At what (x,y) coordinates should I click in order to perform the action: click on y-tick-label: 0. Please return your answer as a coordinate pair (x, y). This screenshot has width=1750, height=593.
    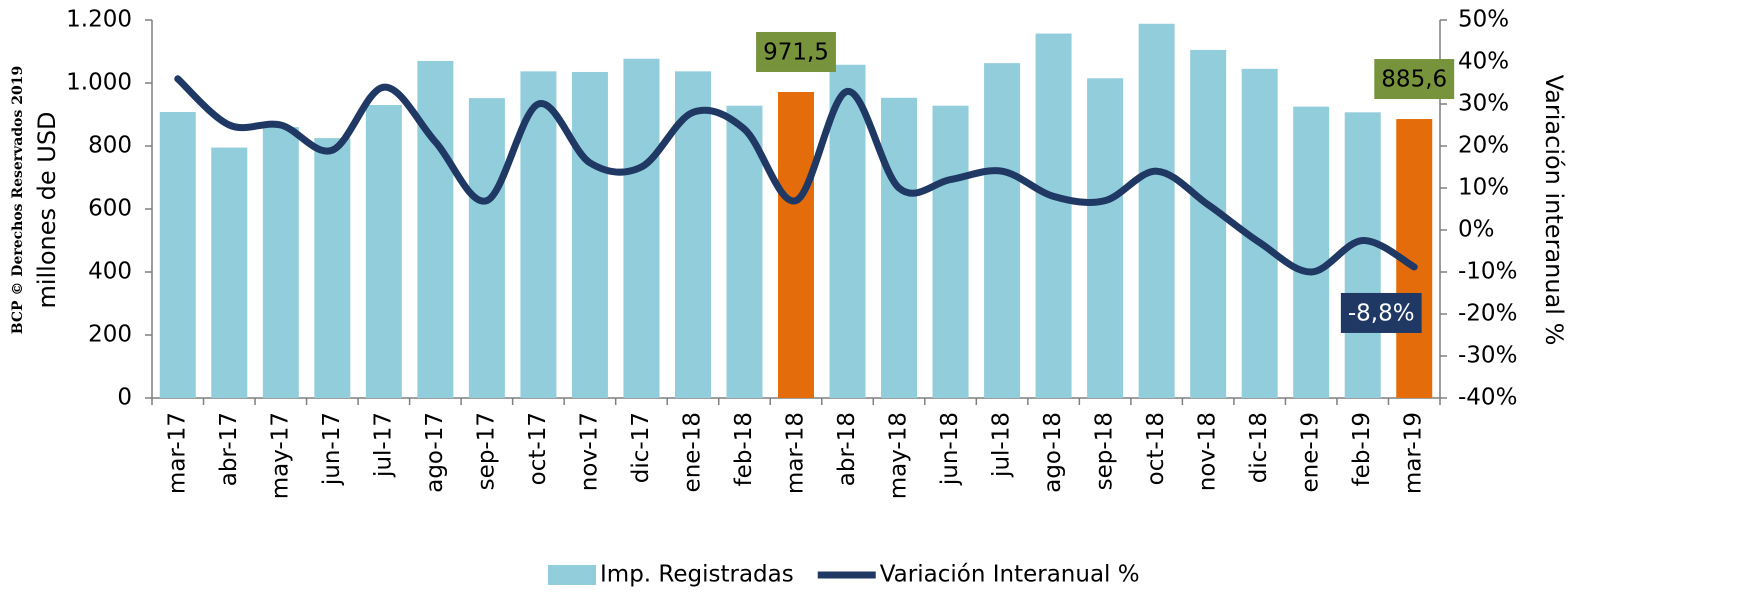
    Looking at the image, I should click on (124, 398).